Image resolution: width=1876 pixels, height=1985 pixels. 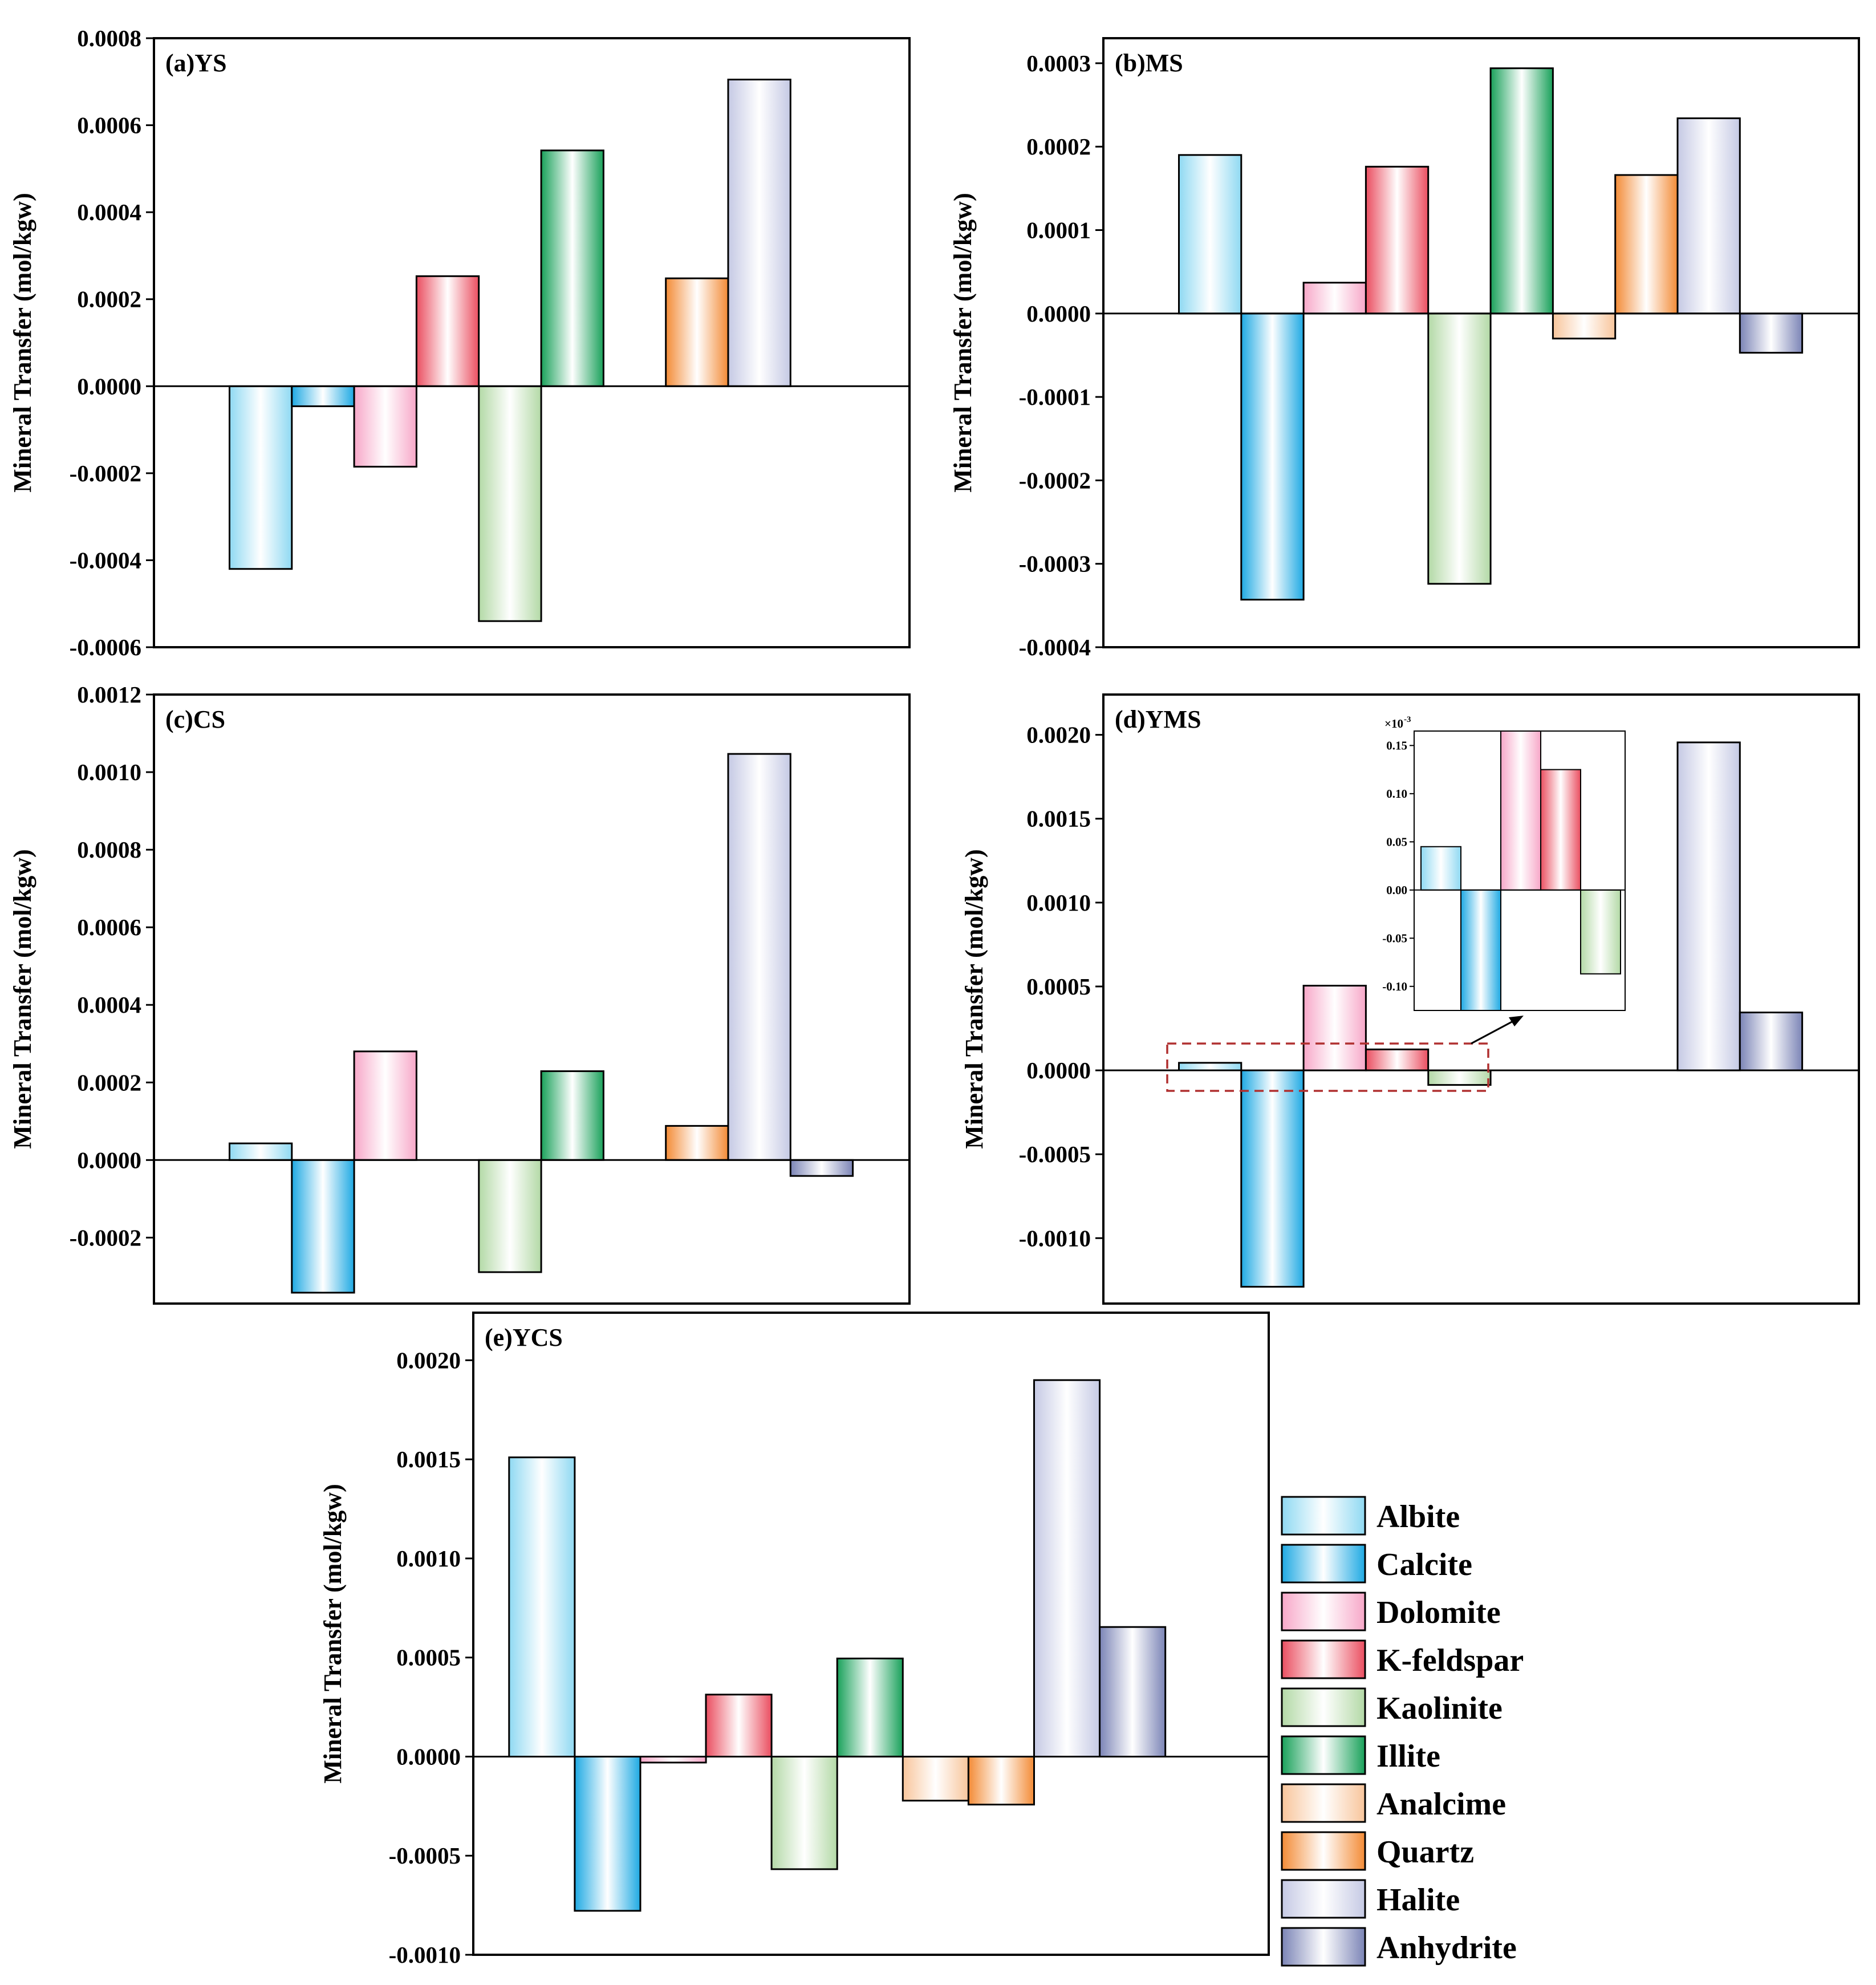 What do you see at coordinates (1399, 1947) in the screenshot?
I see `legend-item-anhydrite: Anhydrite` at bounding box center [1399, 1947].